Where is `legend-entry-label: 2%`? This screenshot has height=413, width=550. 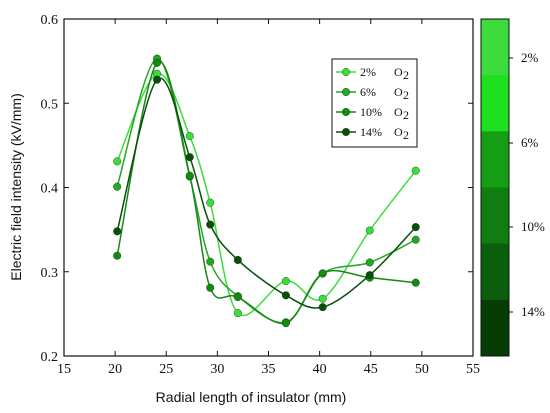
legend-entry-label: 2% is located at coordinates (368, 72).